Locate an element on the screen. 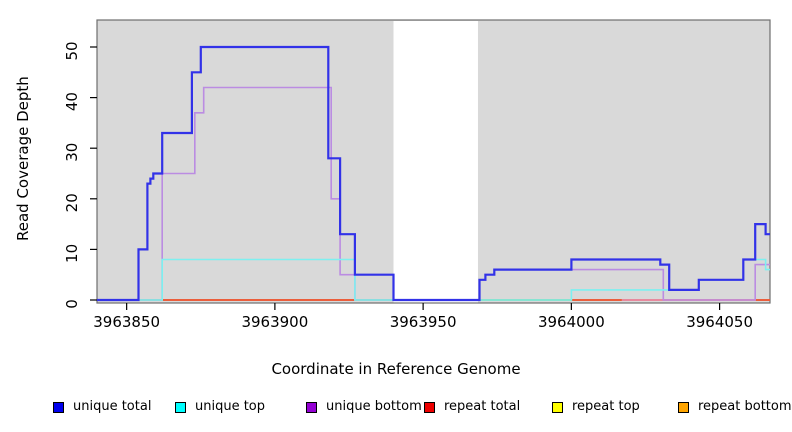 The image size is (792, 432). legend-swatch-unique-top is located at coordinates (180, 407).